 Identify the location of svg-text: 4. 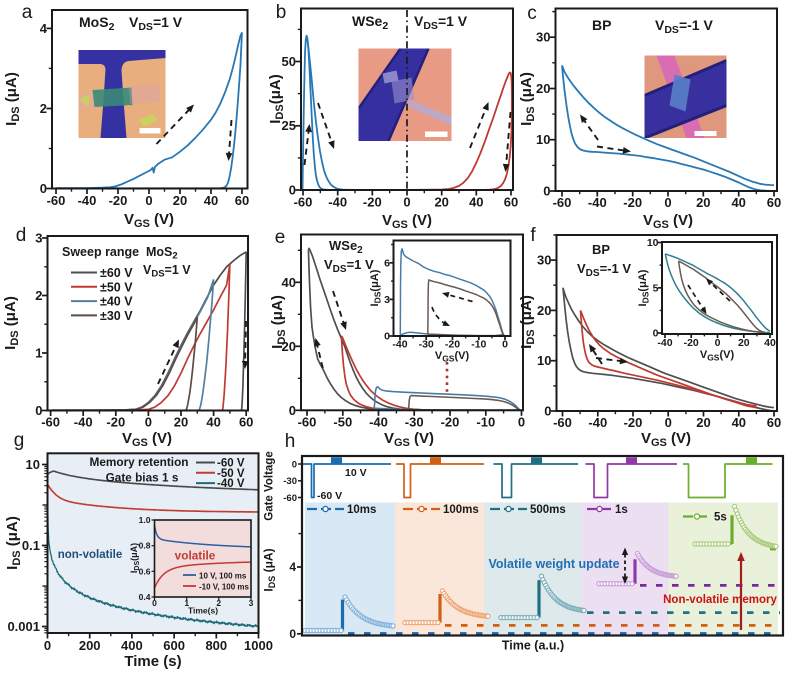
(292, 567).